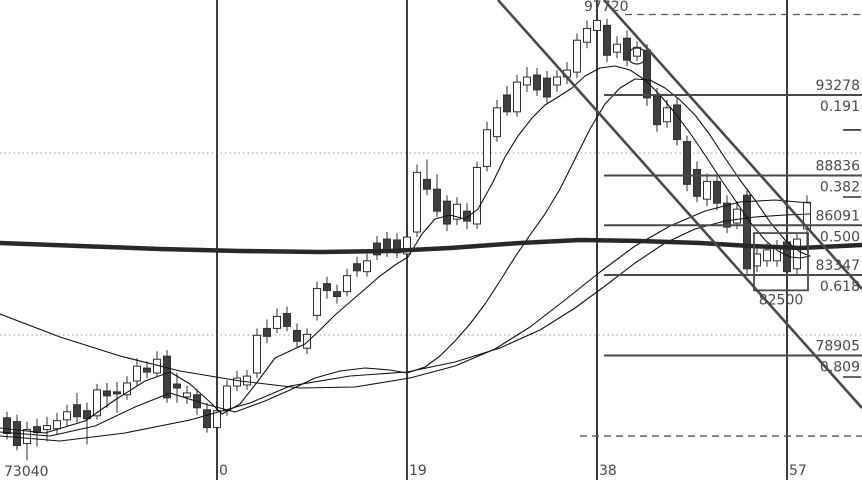 The height and width of the screenshot is (480, 862). Describe the element at coordinates (781, 262) in the screenshot. I see `consolidation-box` at that location.